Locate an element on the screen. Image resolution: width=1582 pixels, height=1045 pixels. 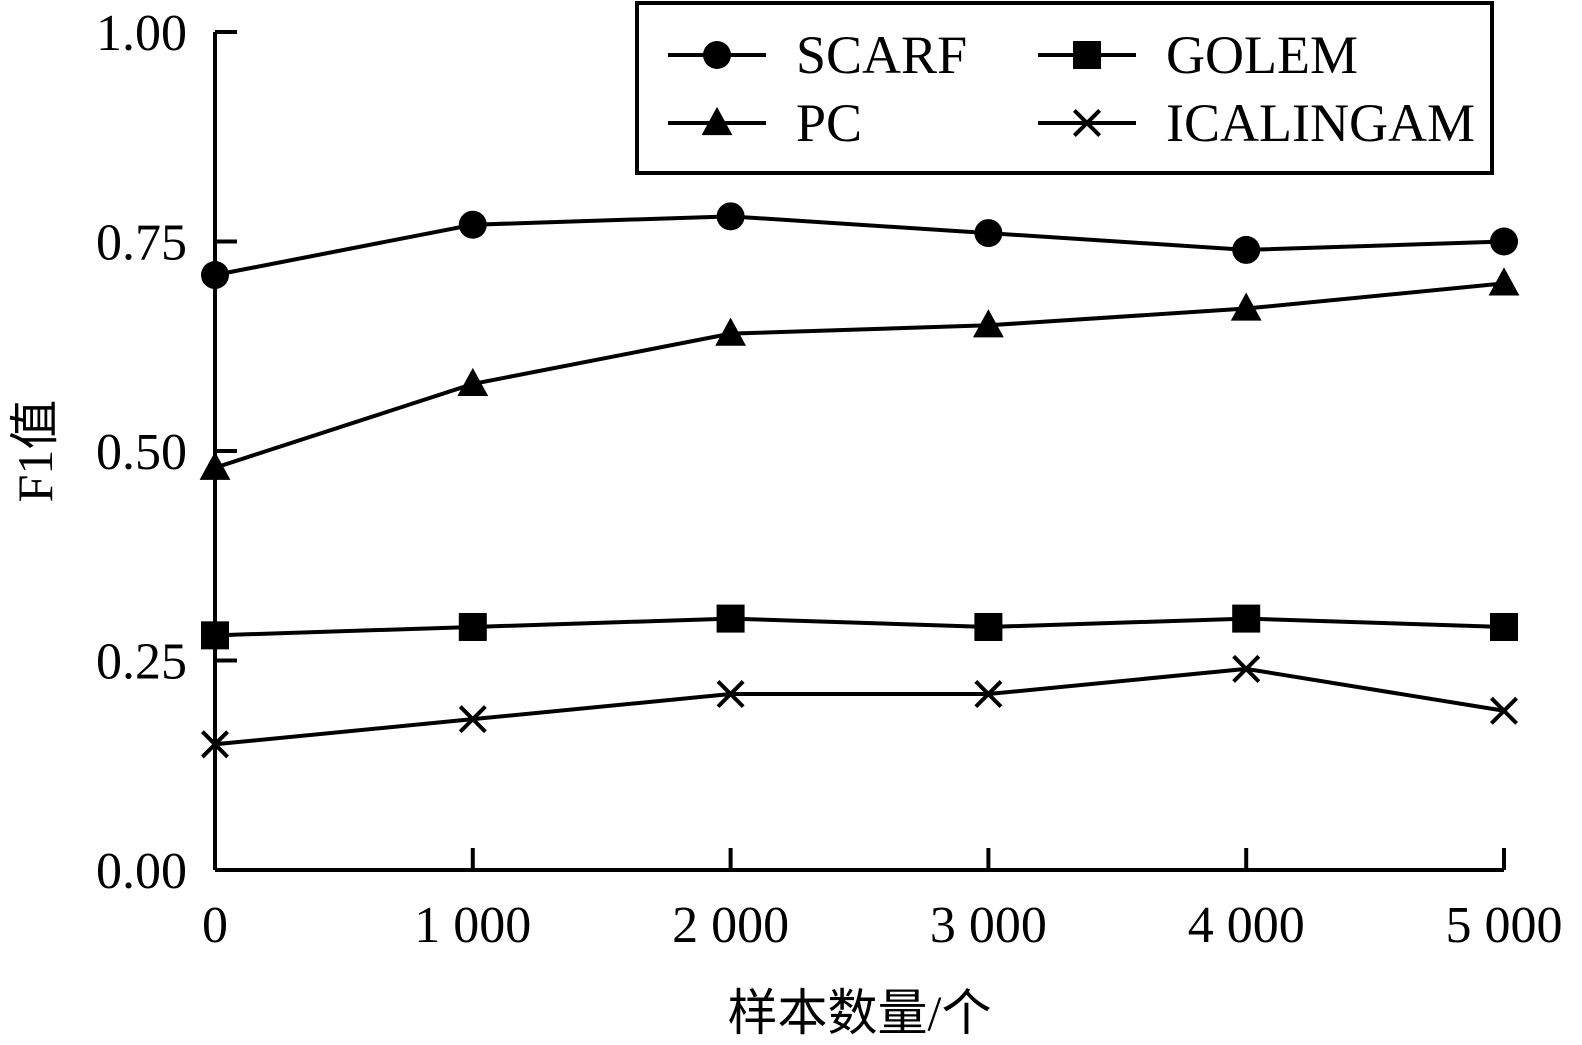
series-line-scarf is located at coordinates (859, 245).